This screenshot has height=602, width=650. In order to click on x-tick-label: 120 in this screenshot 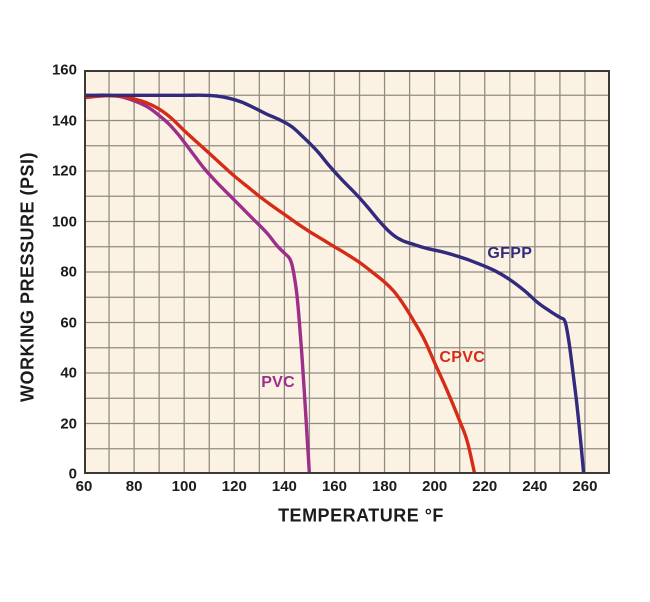, I will do `click(234, 486)`.